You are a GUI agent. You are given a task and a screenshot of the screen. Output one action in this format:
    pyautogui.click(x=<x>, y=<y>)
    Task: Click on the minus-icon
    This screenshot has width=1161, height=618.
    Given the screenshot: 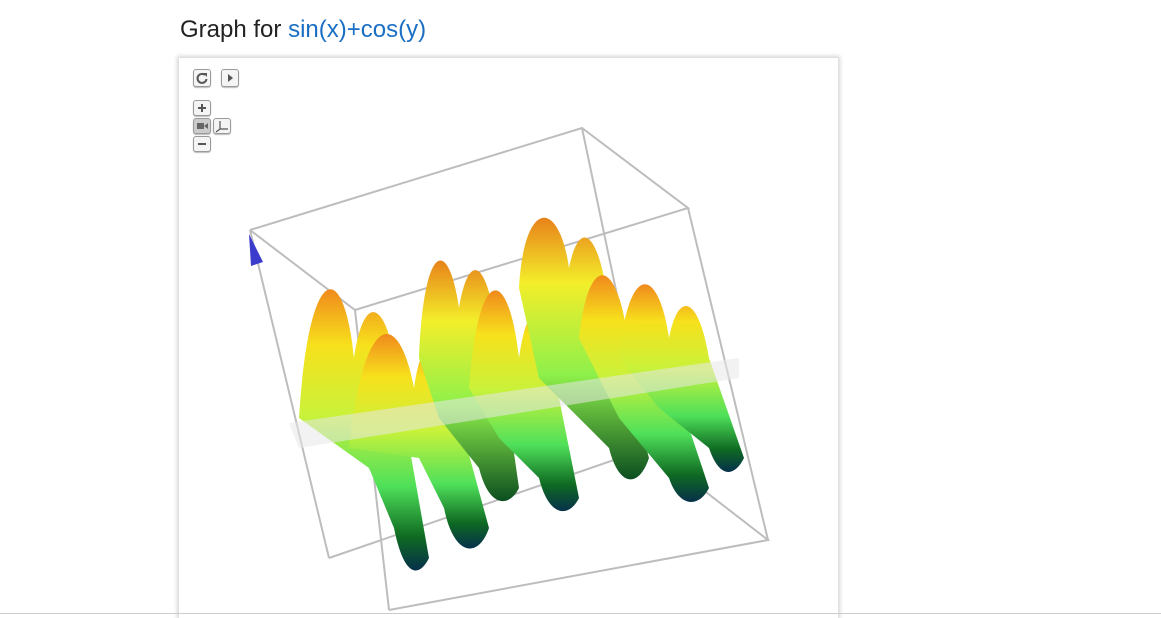 What is the action you would take?
    pyautogui.click(x=202, y=144)
    